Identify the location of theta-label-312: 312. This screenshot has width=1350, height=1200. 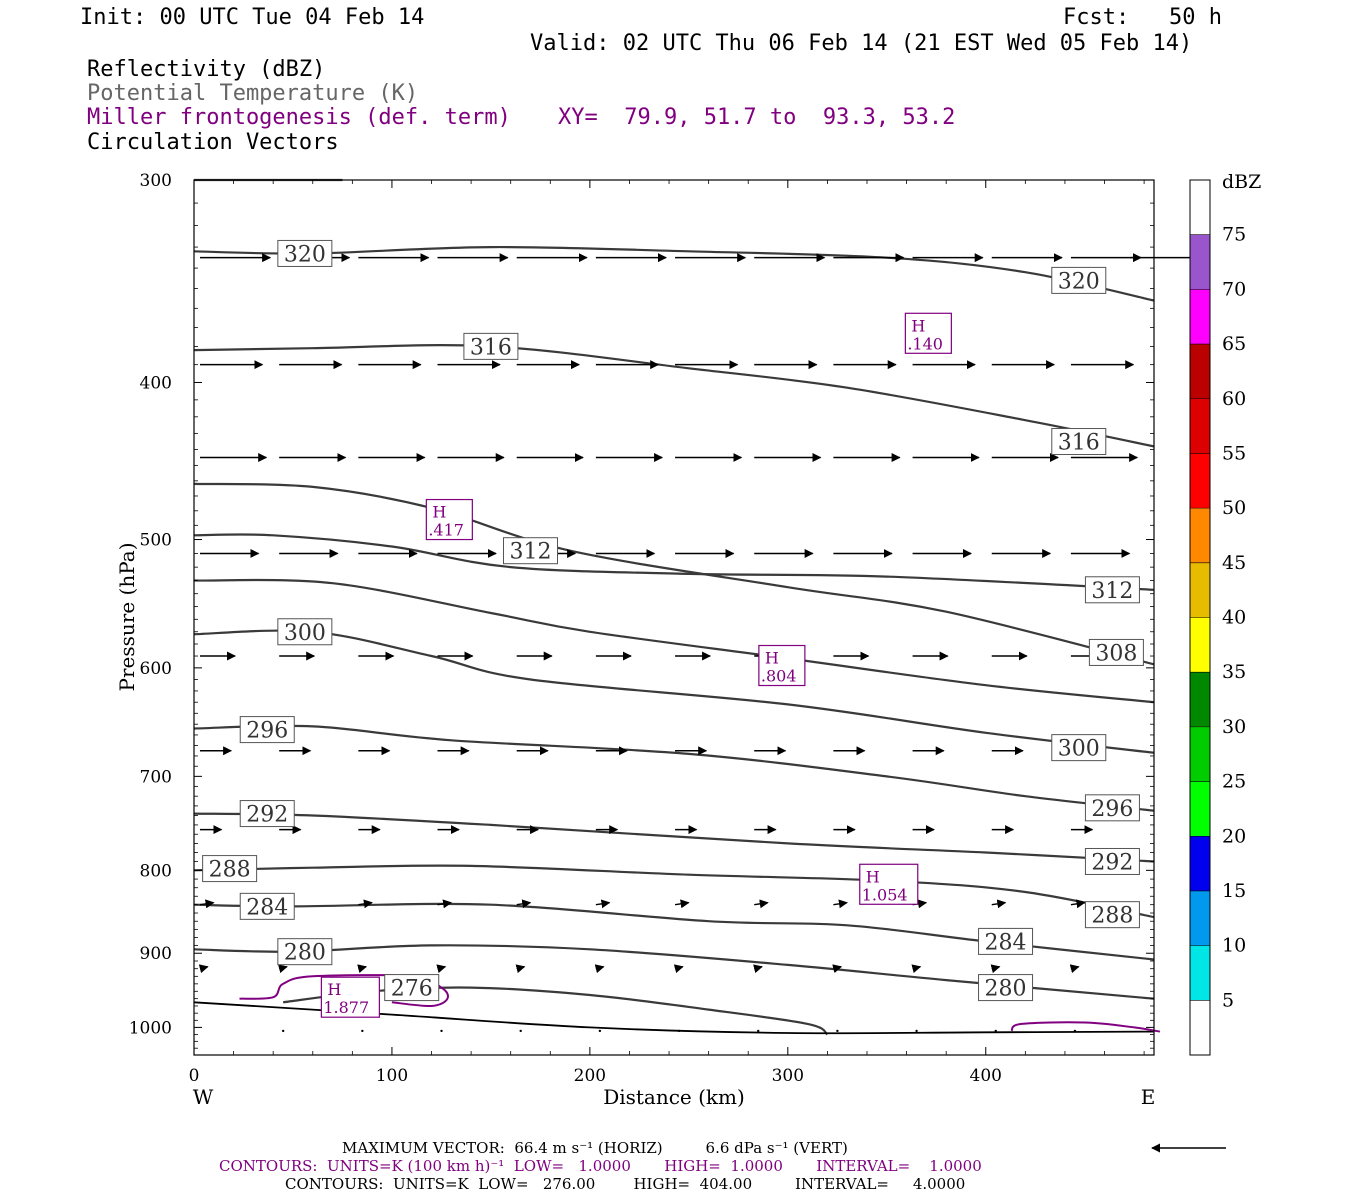
(1112, 591).